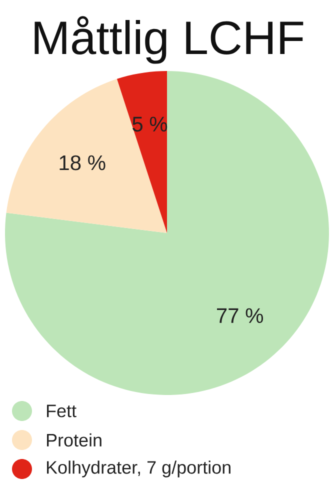  Describe the element at coordinates (61, 411) in the screenshot. I see `legend-label: Fett` at that location.